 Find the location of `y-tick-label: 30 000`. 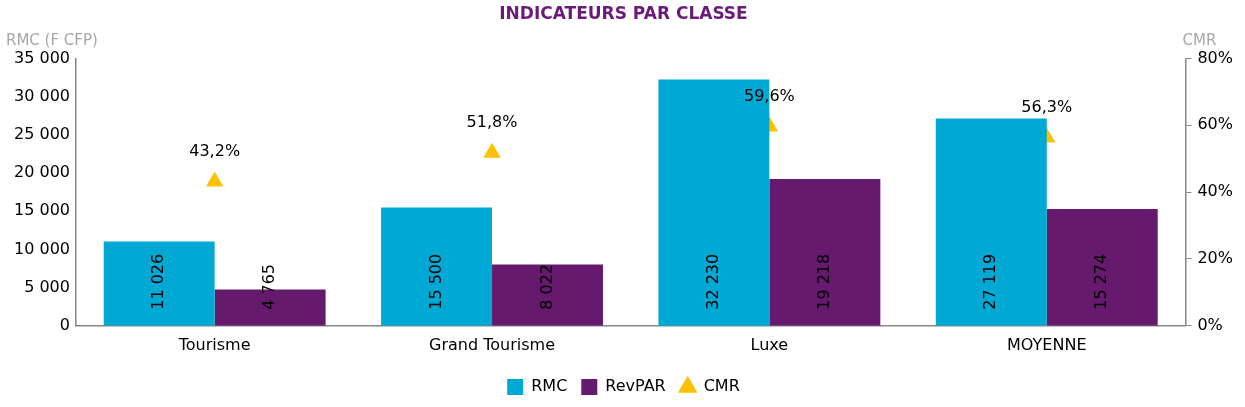

y-tick-label: 30 000 is located at coordinates (42, 95).